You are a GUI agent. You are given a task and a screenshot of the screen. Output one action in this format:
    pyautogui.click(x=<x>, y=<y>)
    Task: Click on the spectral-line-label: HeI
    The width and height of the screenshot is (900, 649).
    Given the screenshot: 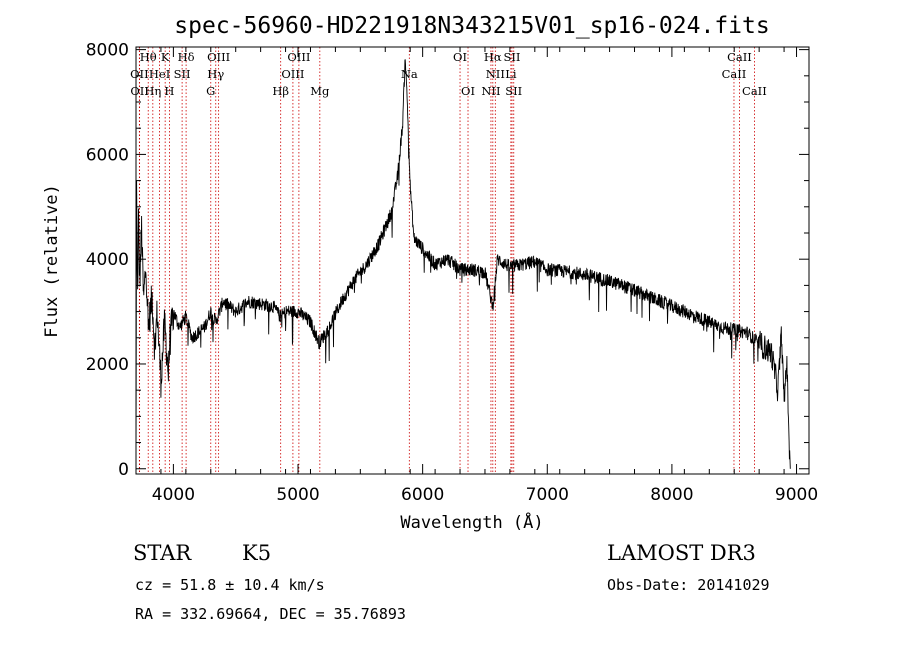 What is the action you would take?
    pyautogui.click(x=159, y=74)
    